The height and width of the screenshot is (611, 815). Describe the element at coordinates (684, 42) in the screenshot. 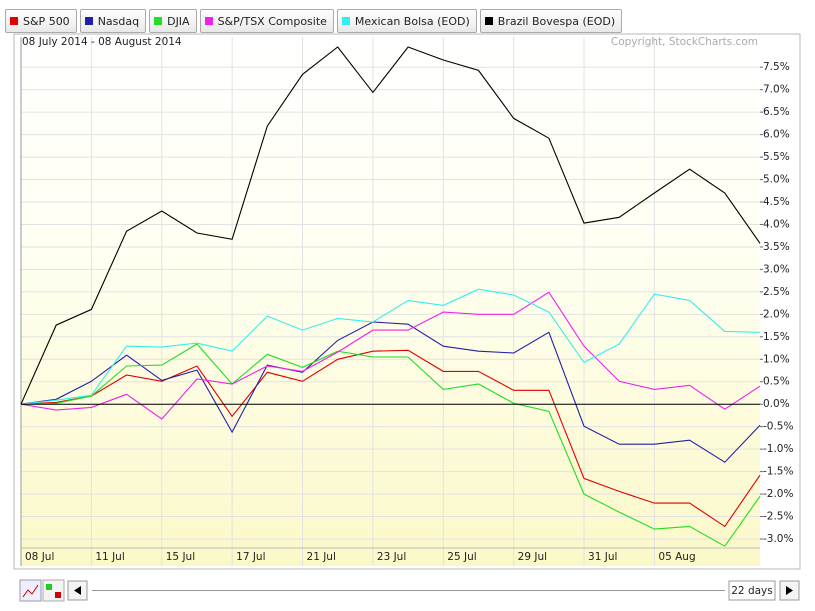

I see `credit: Copyright, StockCharts.com` at that location.